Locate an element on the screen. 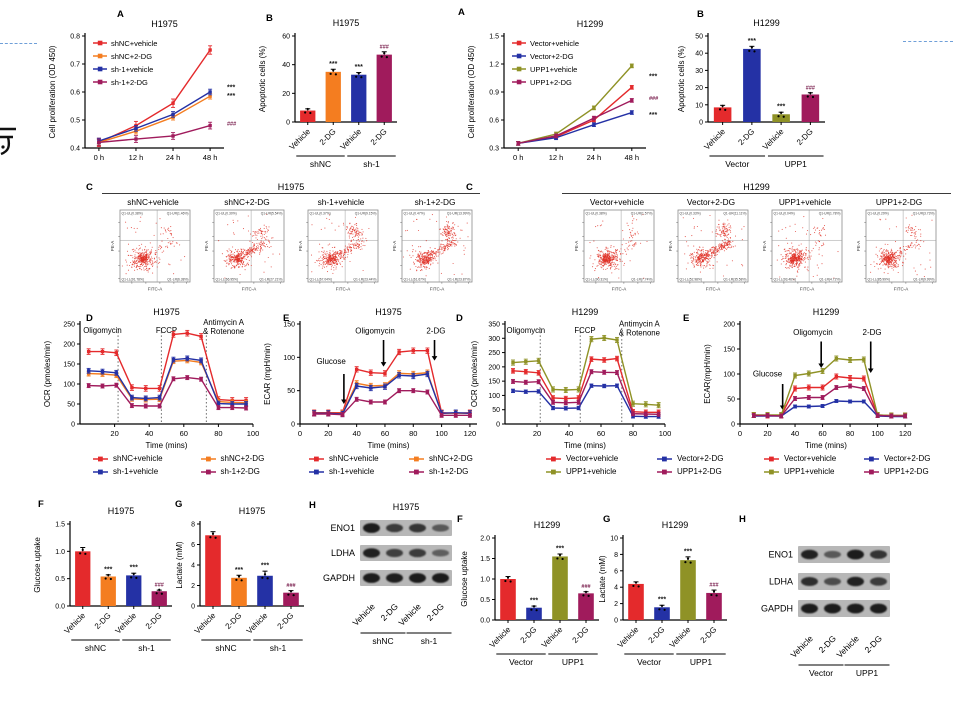 This screenshot has height=704, width=953. legend-entry-sh-1+2-DG: sh-1+2-DG is located at coordinates (453, 471).